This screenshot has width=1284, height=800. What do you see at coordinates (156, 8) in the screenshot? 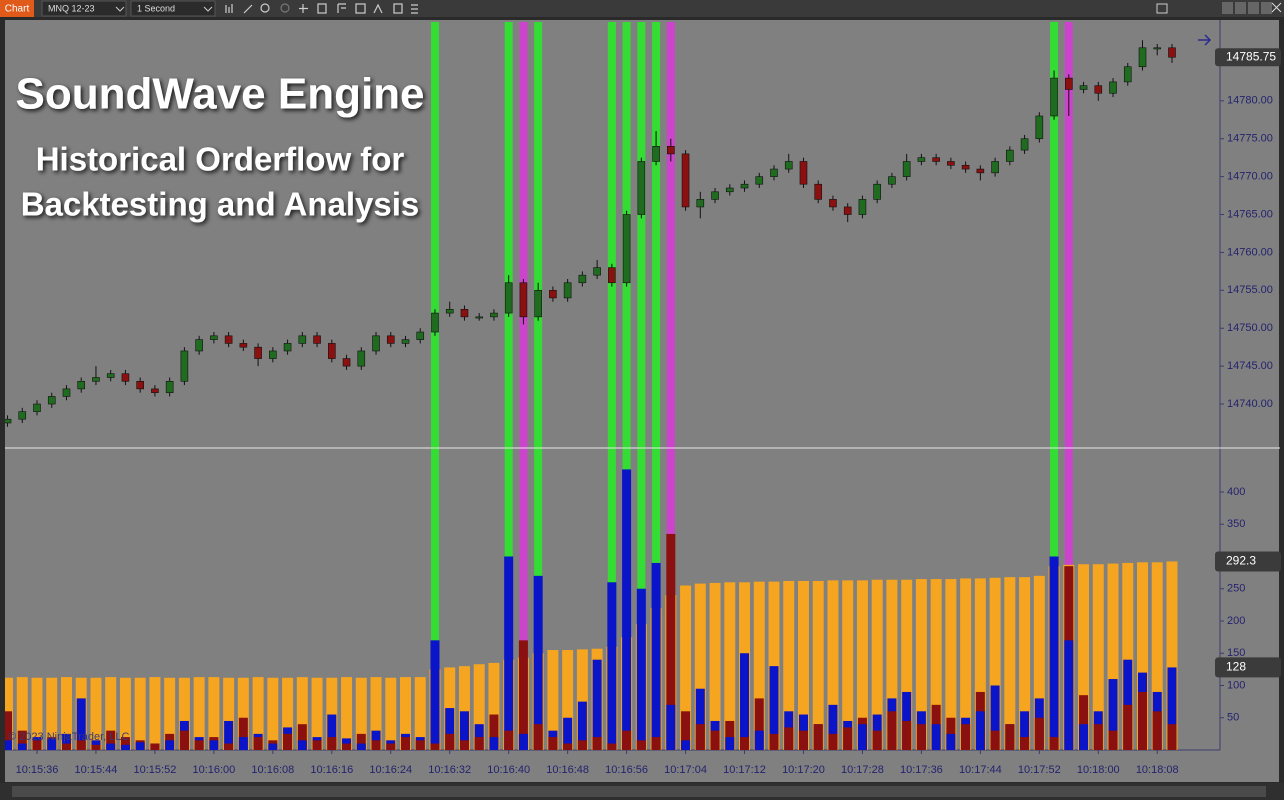
I see `interval-label: 1 Second` at bounding box center [156, 8].